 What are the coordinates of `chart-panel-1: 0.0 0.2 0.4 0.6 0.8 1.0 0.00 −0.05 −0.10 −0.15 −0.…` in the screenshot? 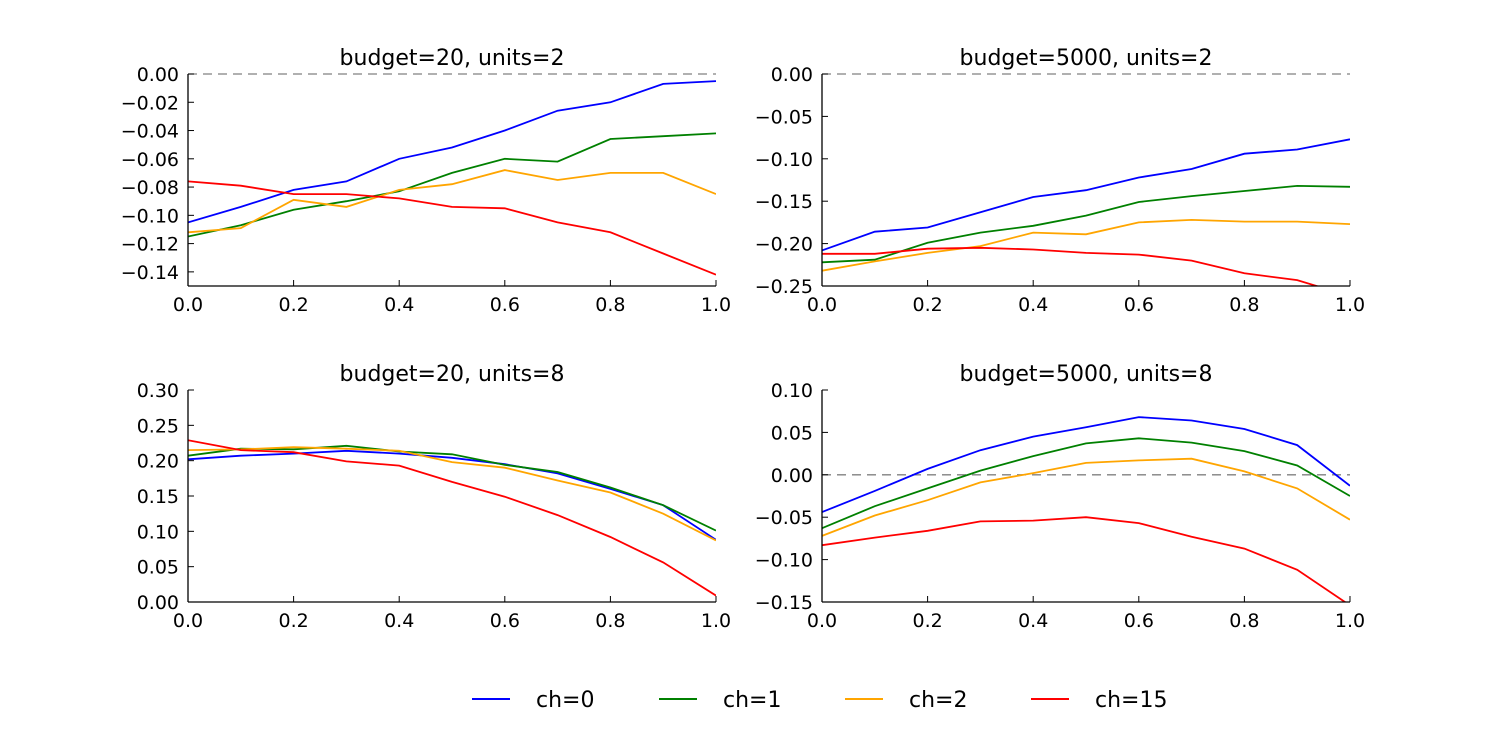 It's located at (1060, 181).